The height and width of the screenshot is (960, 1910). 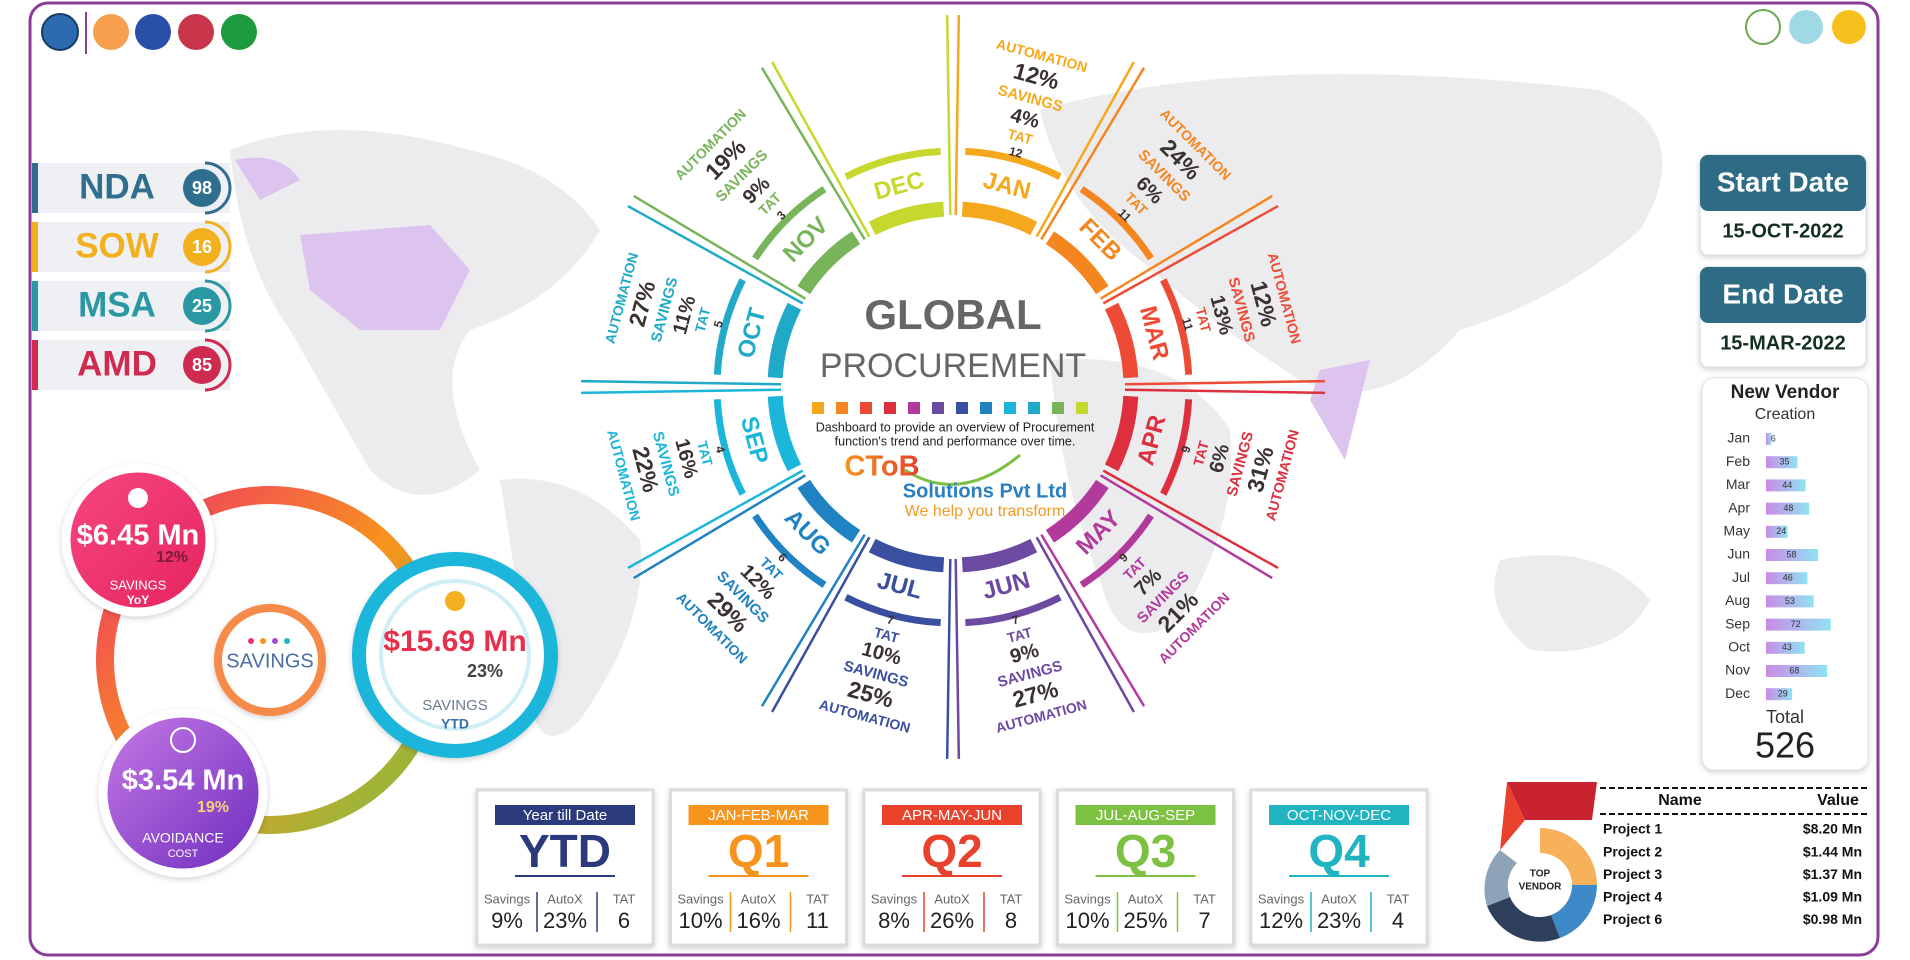 I want to click on ytd-inner-circle, so click(x=455, y=655).